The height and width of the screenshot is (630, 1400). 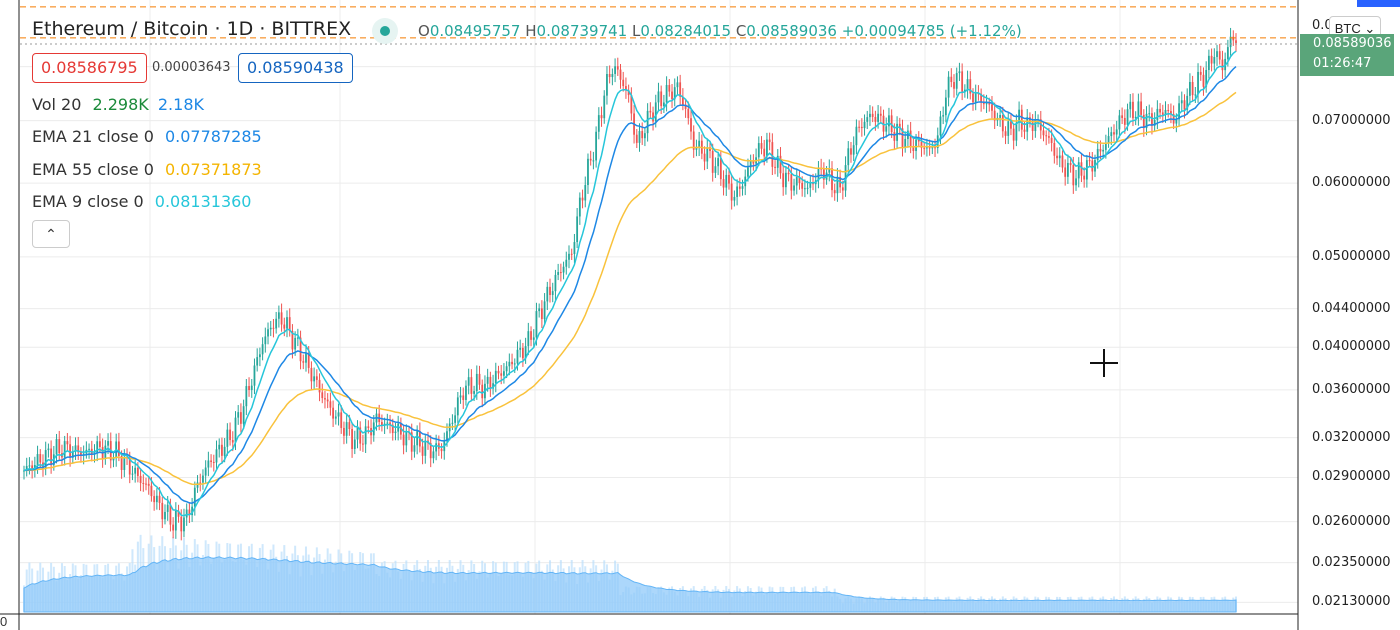 I want to click on vol-value: 2.298K, so click(x=120, y=104).